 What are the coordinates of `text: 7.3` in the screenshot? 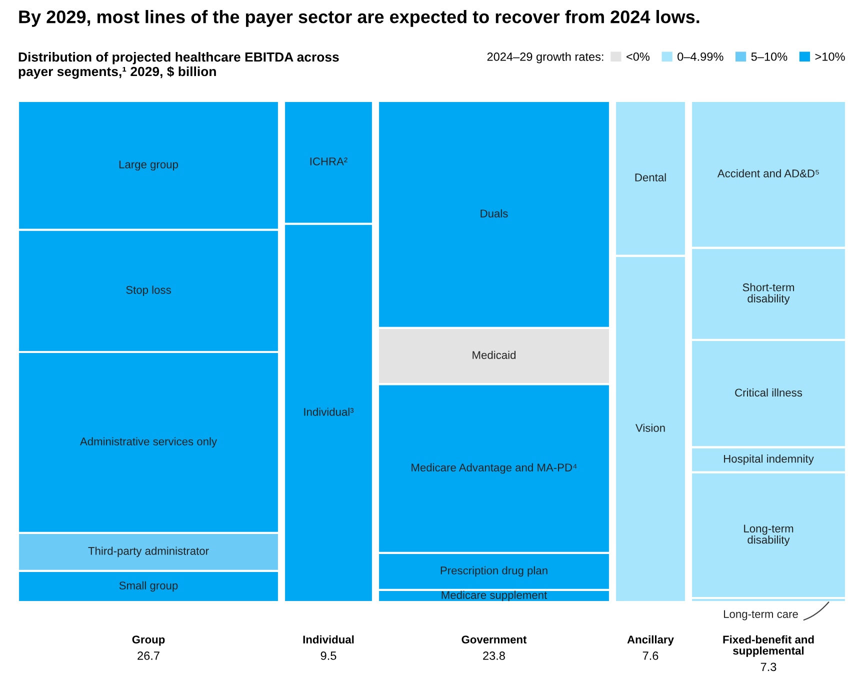 It's located at (768, 667).